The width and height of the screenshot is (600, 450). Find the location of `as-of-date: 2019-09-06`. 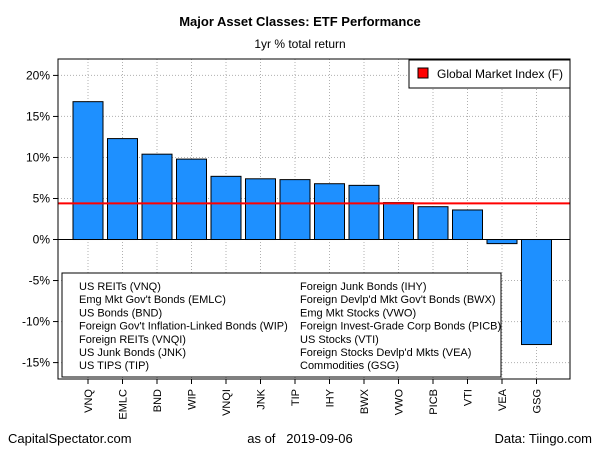

as-of-date: 2019-09-06 is located at coordinates (319, 438).